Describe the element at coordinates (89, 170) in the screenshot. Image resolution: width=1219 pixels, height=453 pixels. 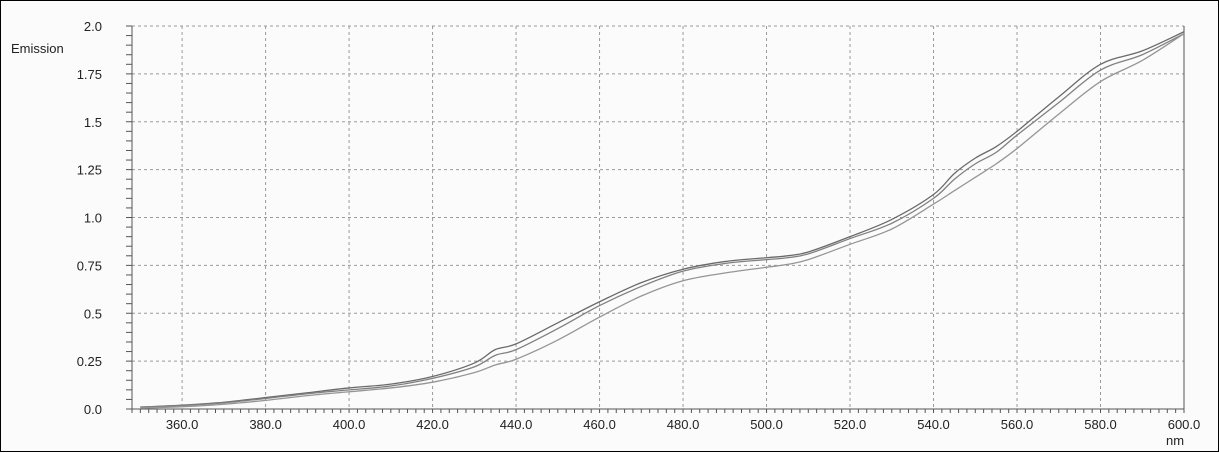
I see `y-tick-label: 1.25` at that location.